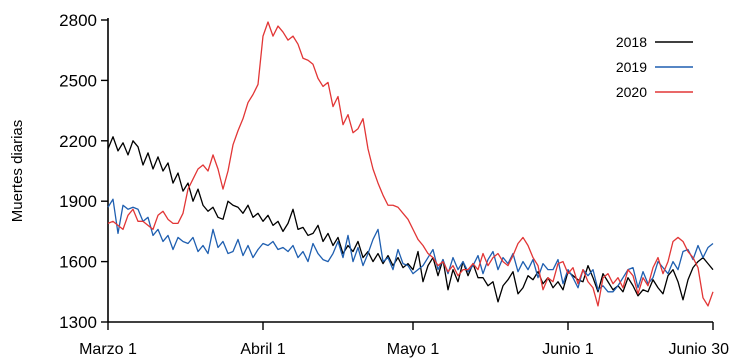 The image size is (751, 359). What do you see at coordinates (78, 262) in the screenshot?
I see `y-tick-label: 1600` at bounding box center [78, 262].